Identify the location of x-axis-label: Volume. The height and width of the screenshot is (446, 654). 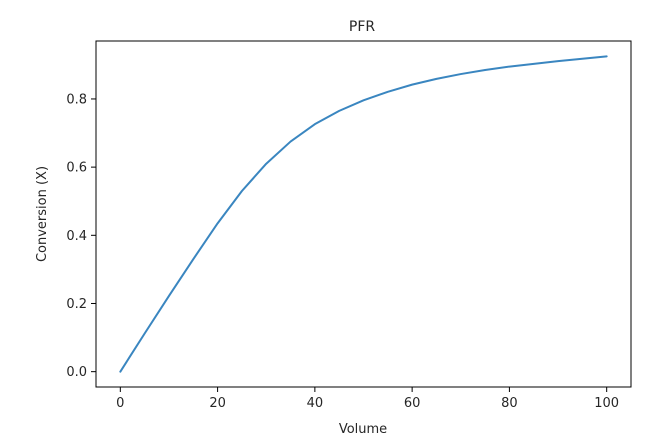
(363, 429).